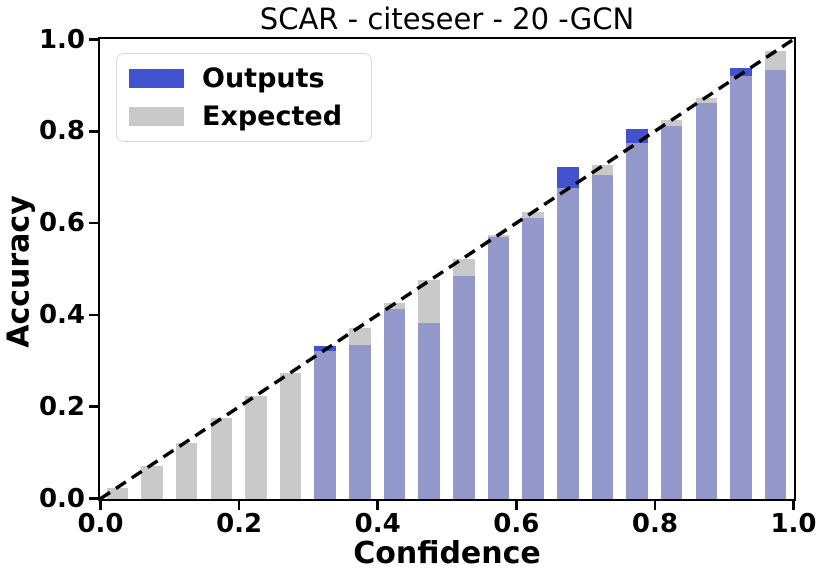 The image size is (821, 578). I want to click on y-tick-label: 0.2, so click(61, 406).